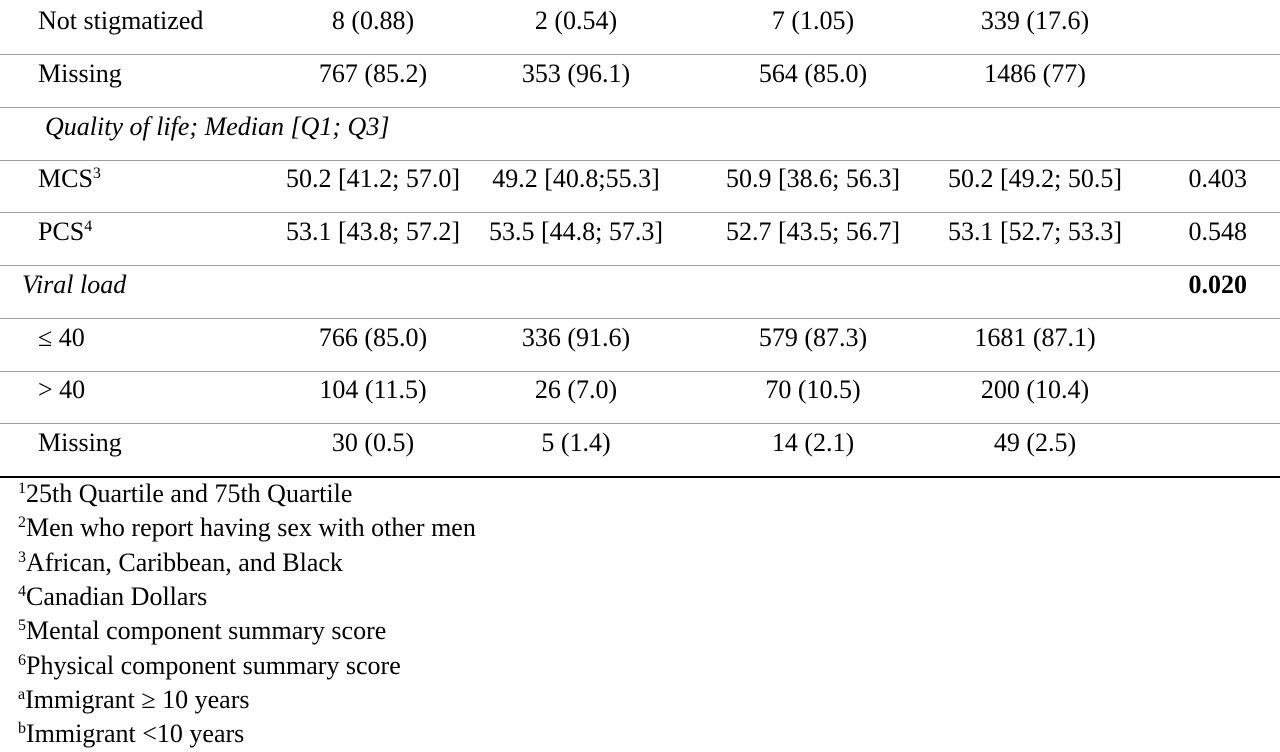 This screenshot has width=1280, height=752. What do you see at coordinates (813, 20) in the screenshot?
I see `cell: 7 (1.05)` at bounding box center [813, 20].